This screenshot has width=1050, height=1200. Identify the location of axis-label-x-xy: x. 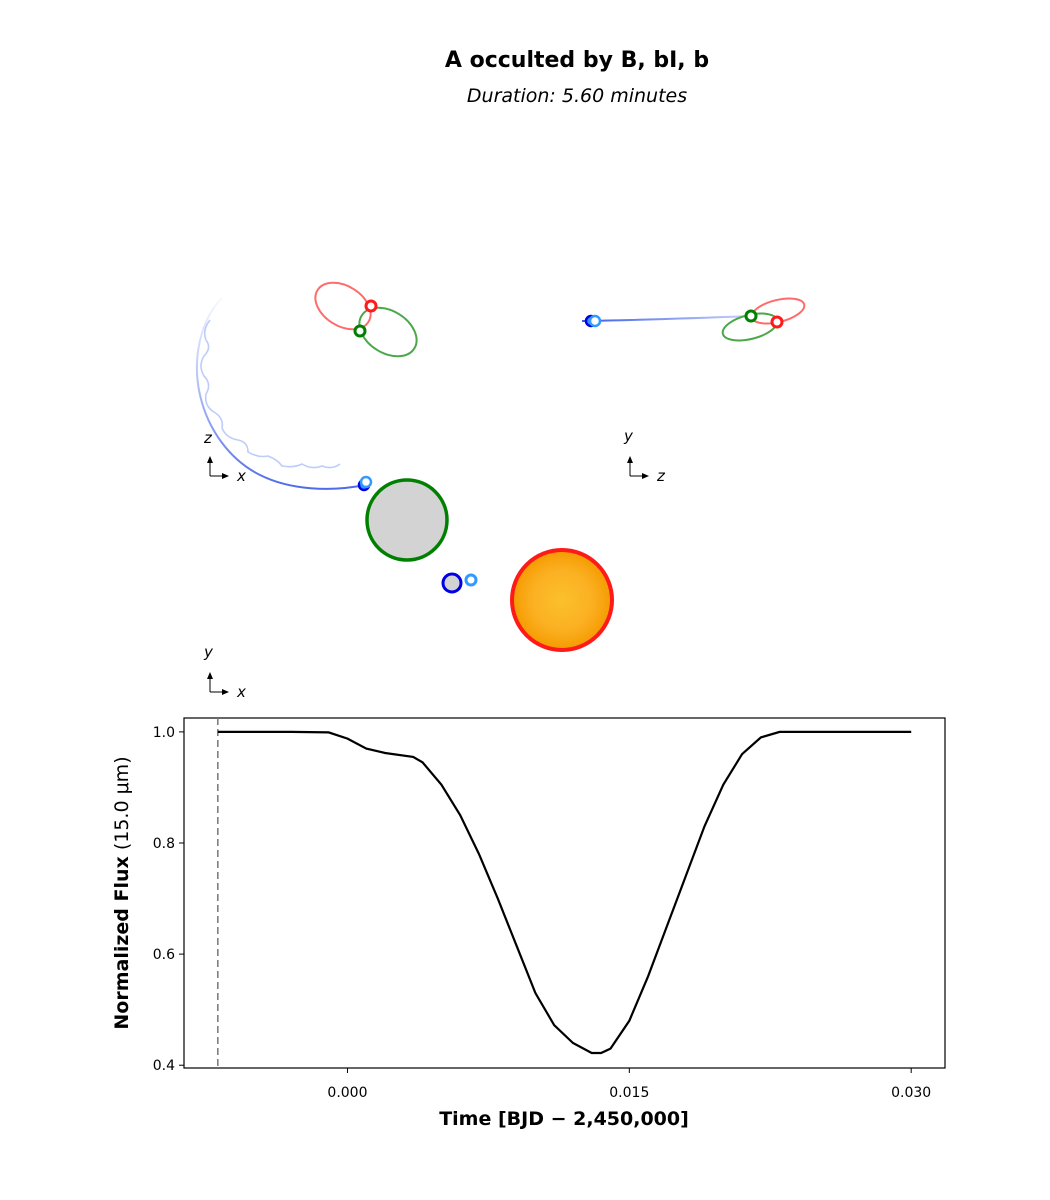
(241, 692).